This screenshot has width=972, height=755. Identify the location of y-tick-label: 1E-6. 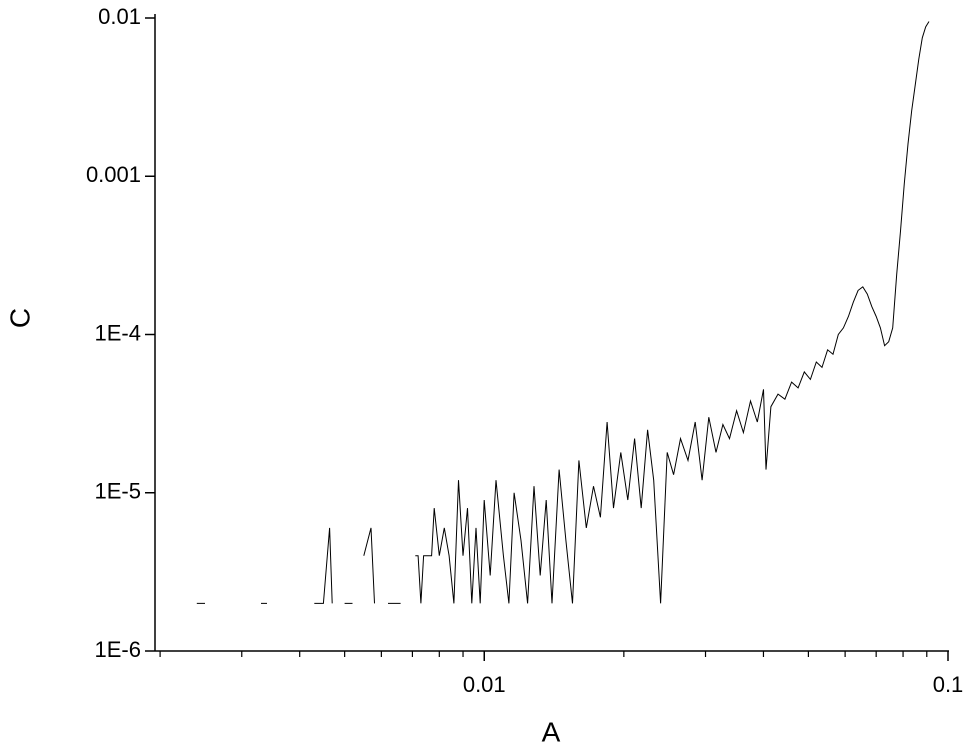
(118, 649).